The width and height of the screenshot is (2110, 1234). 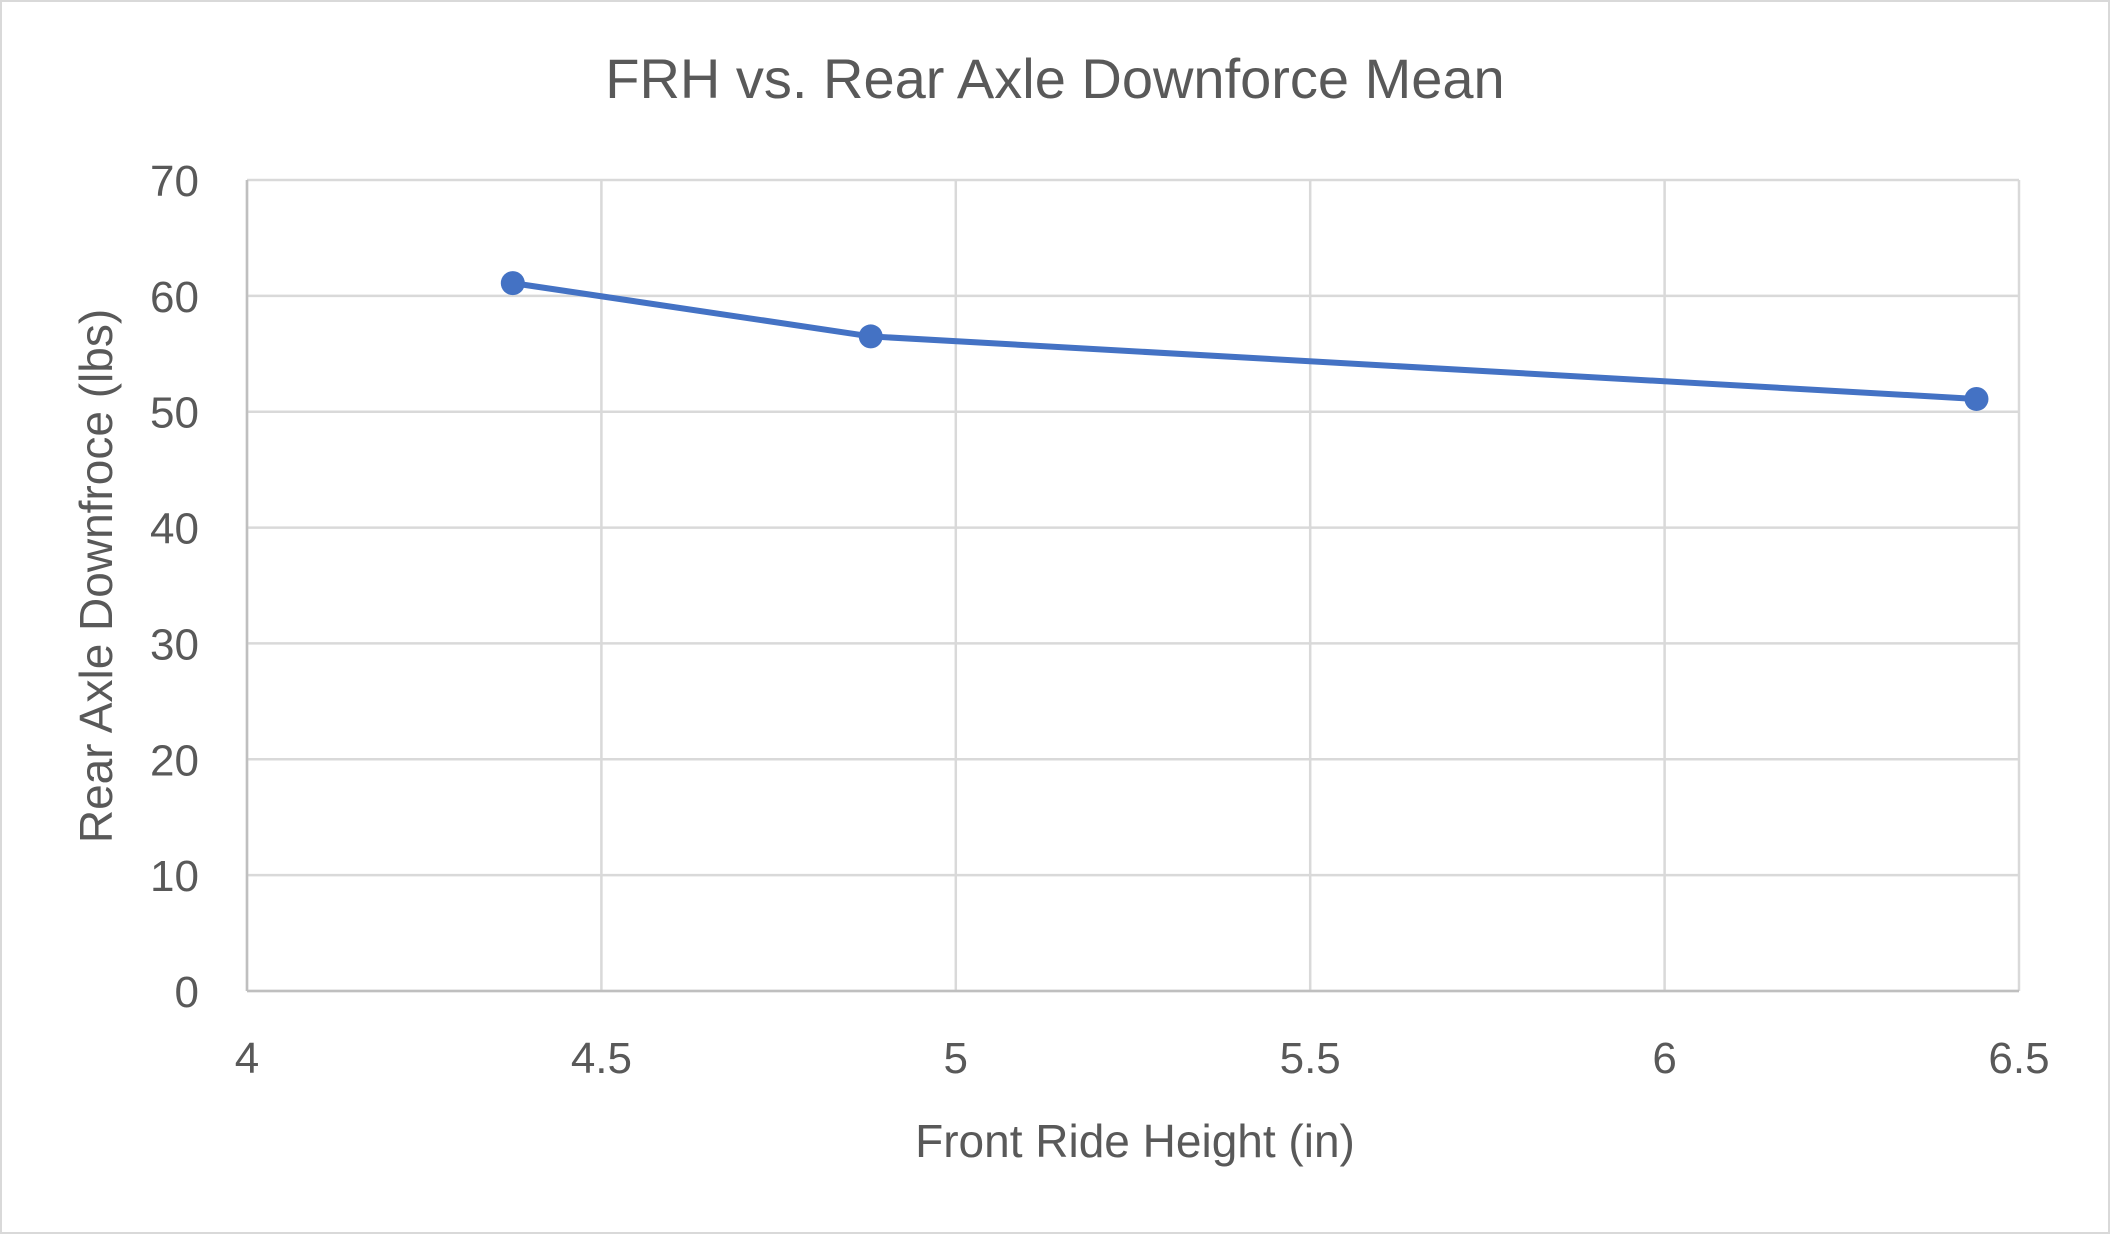 I want to click on y-tick-label: 40, so click(x=174, y=529).